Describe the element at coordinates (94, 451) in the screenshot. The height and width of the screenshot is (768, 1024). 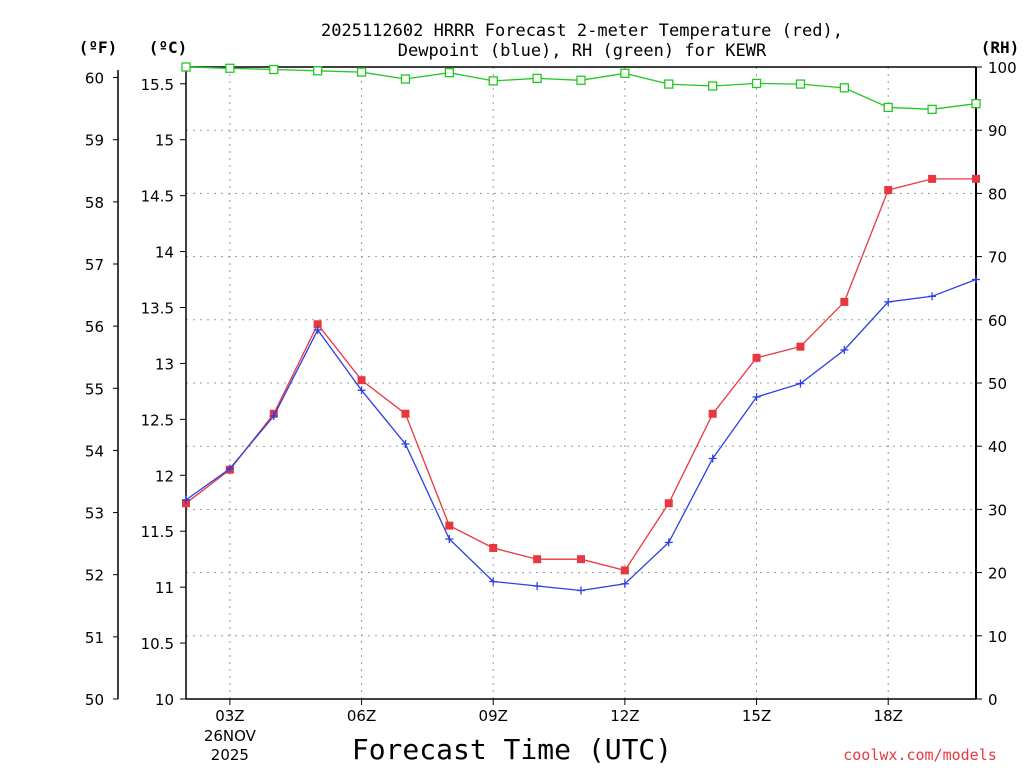
I see `f-tick-label: 54` at that location.